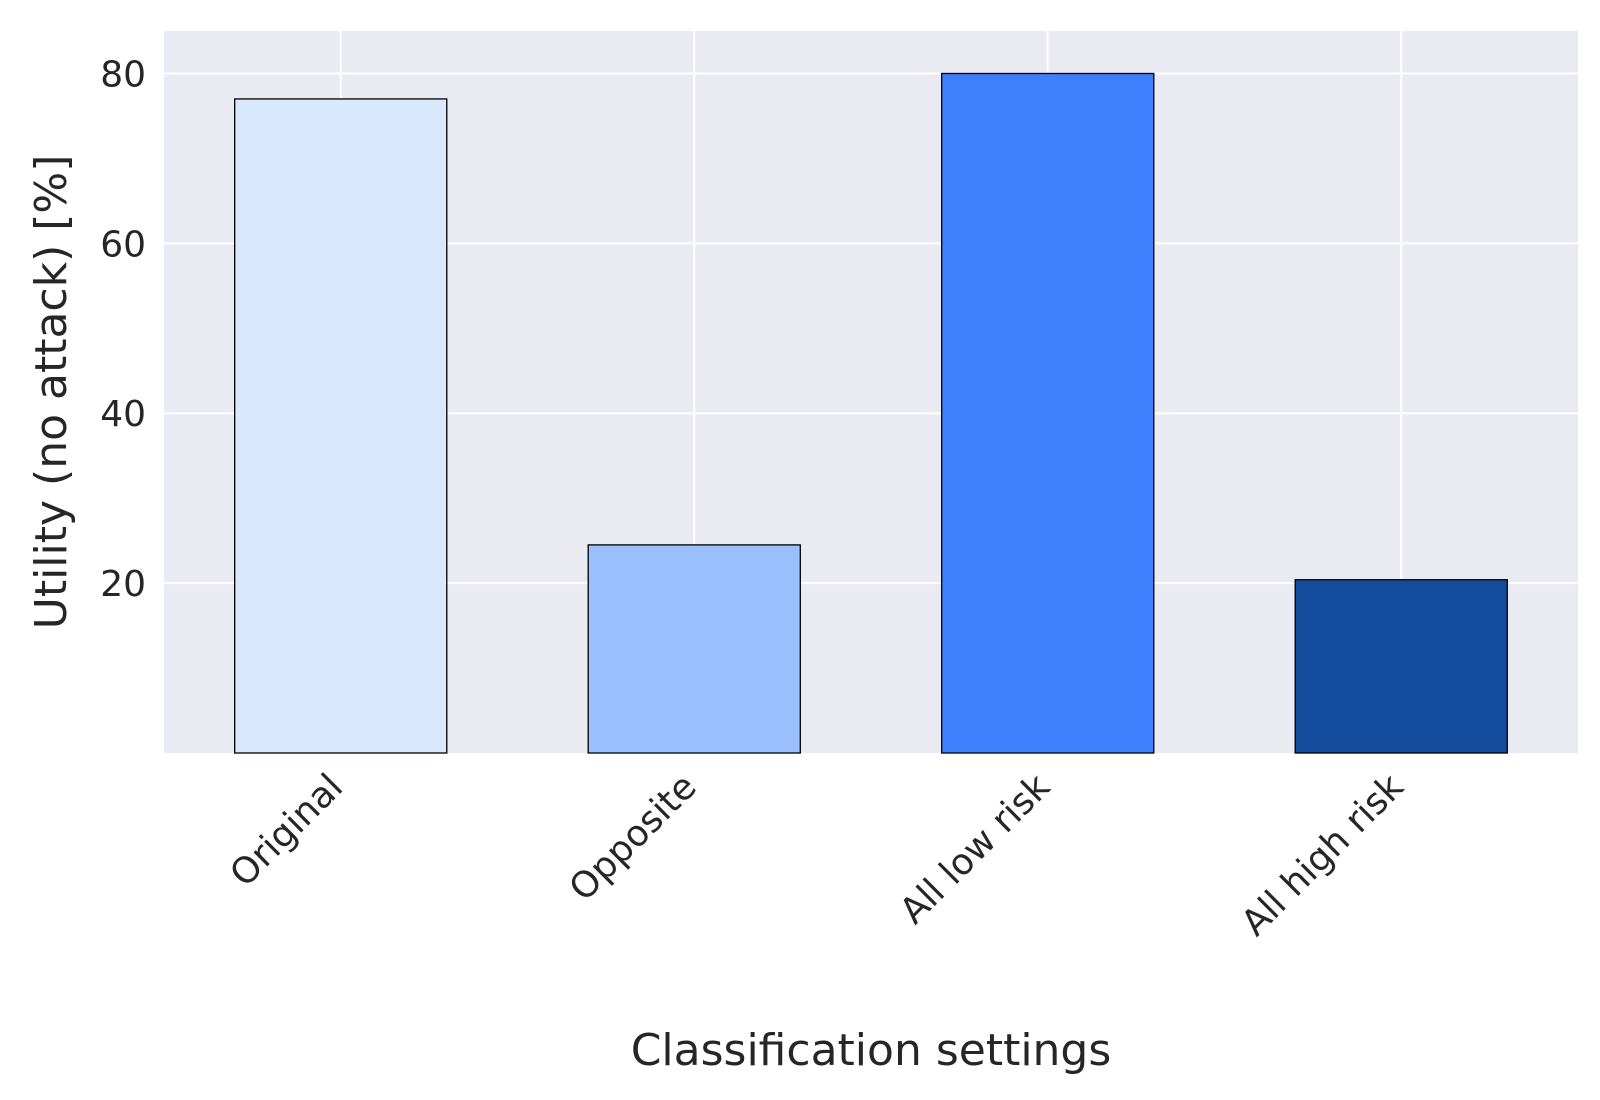 This screenshot has width=1600, height=1100. What do you see at coordinates (975, 849) in the screenshot?
I see `x-tick-label: All low risk` at bounding box center [975, 849].